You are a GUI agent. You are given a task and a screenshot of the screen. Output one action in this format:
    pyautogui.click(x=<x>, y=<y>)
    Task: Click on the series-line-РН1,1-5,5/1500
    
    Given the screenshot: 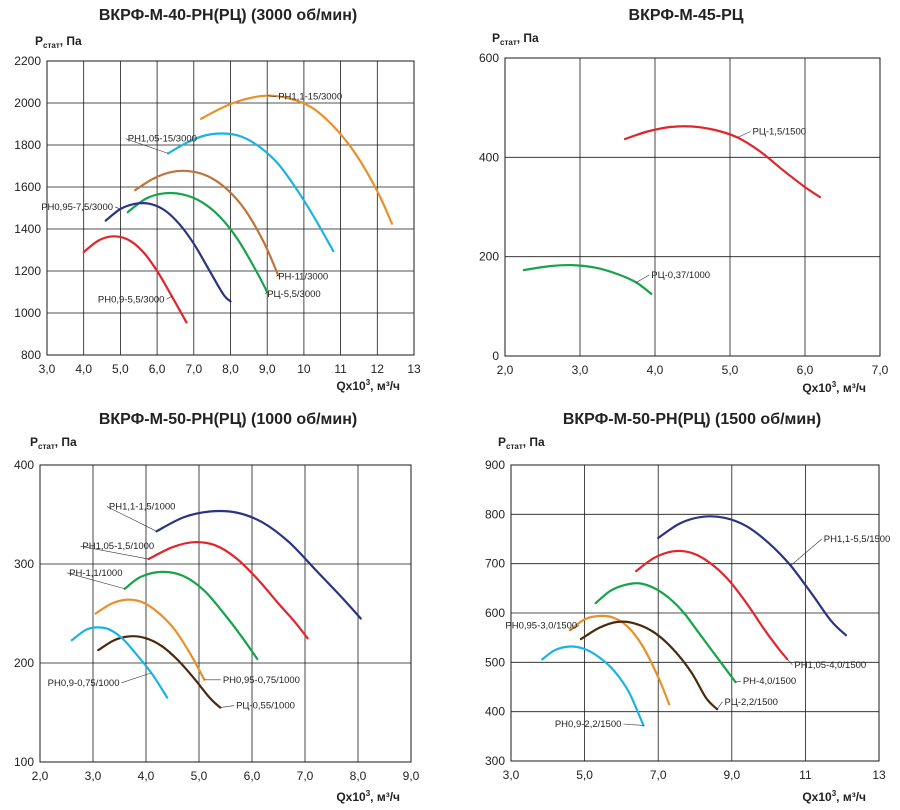 What is the action you would take?
    pyautogui.click(x=752, y=576)
    